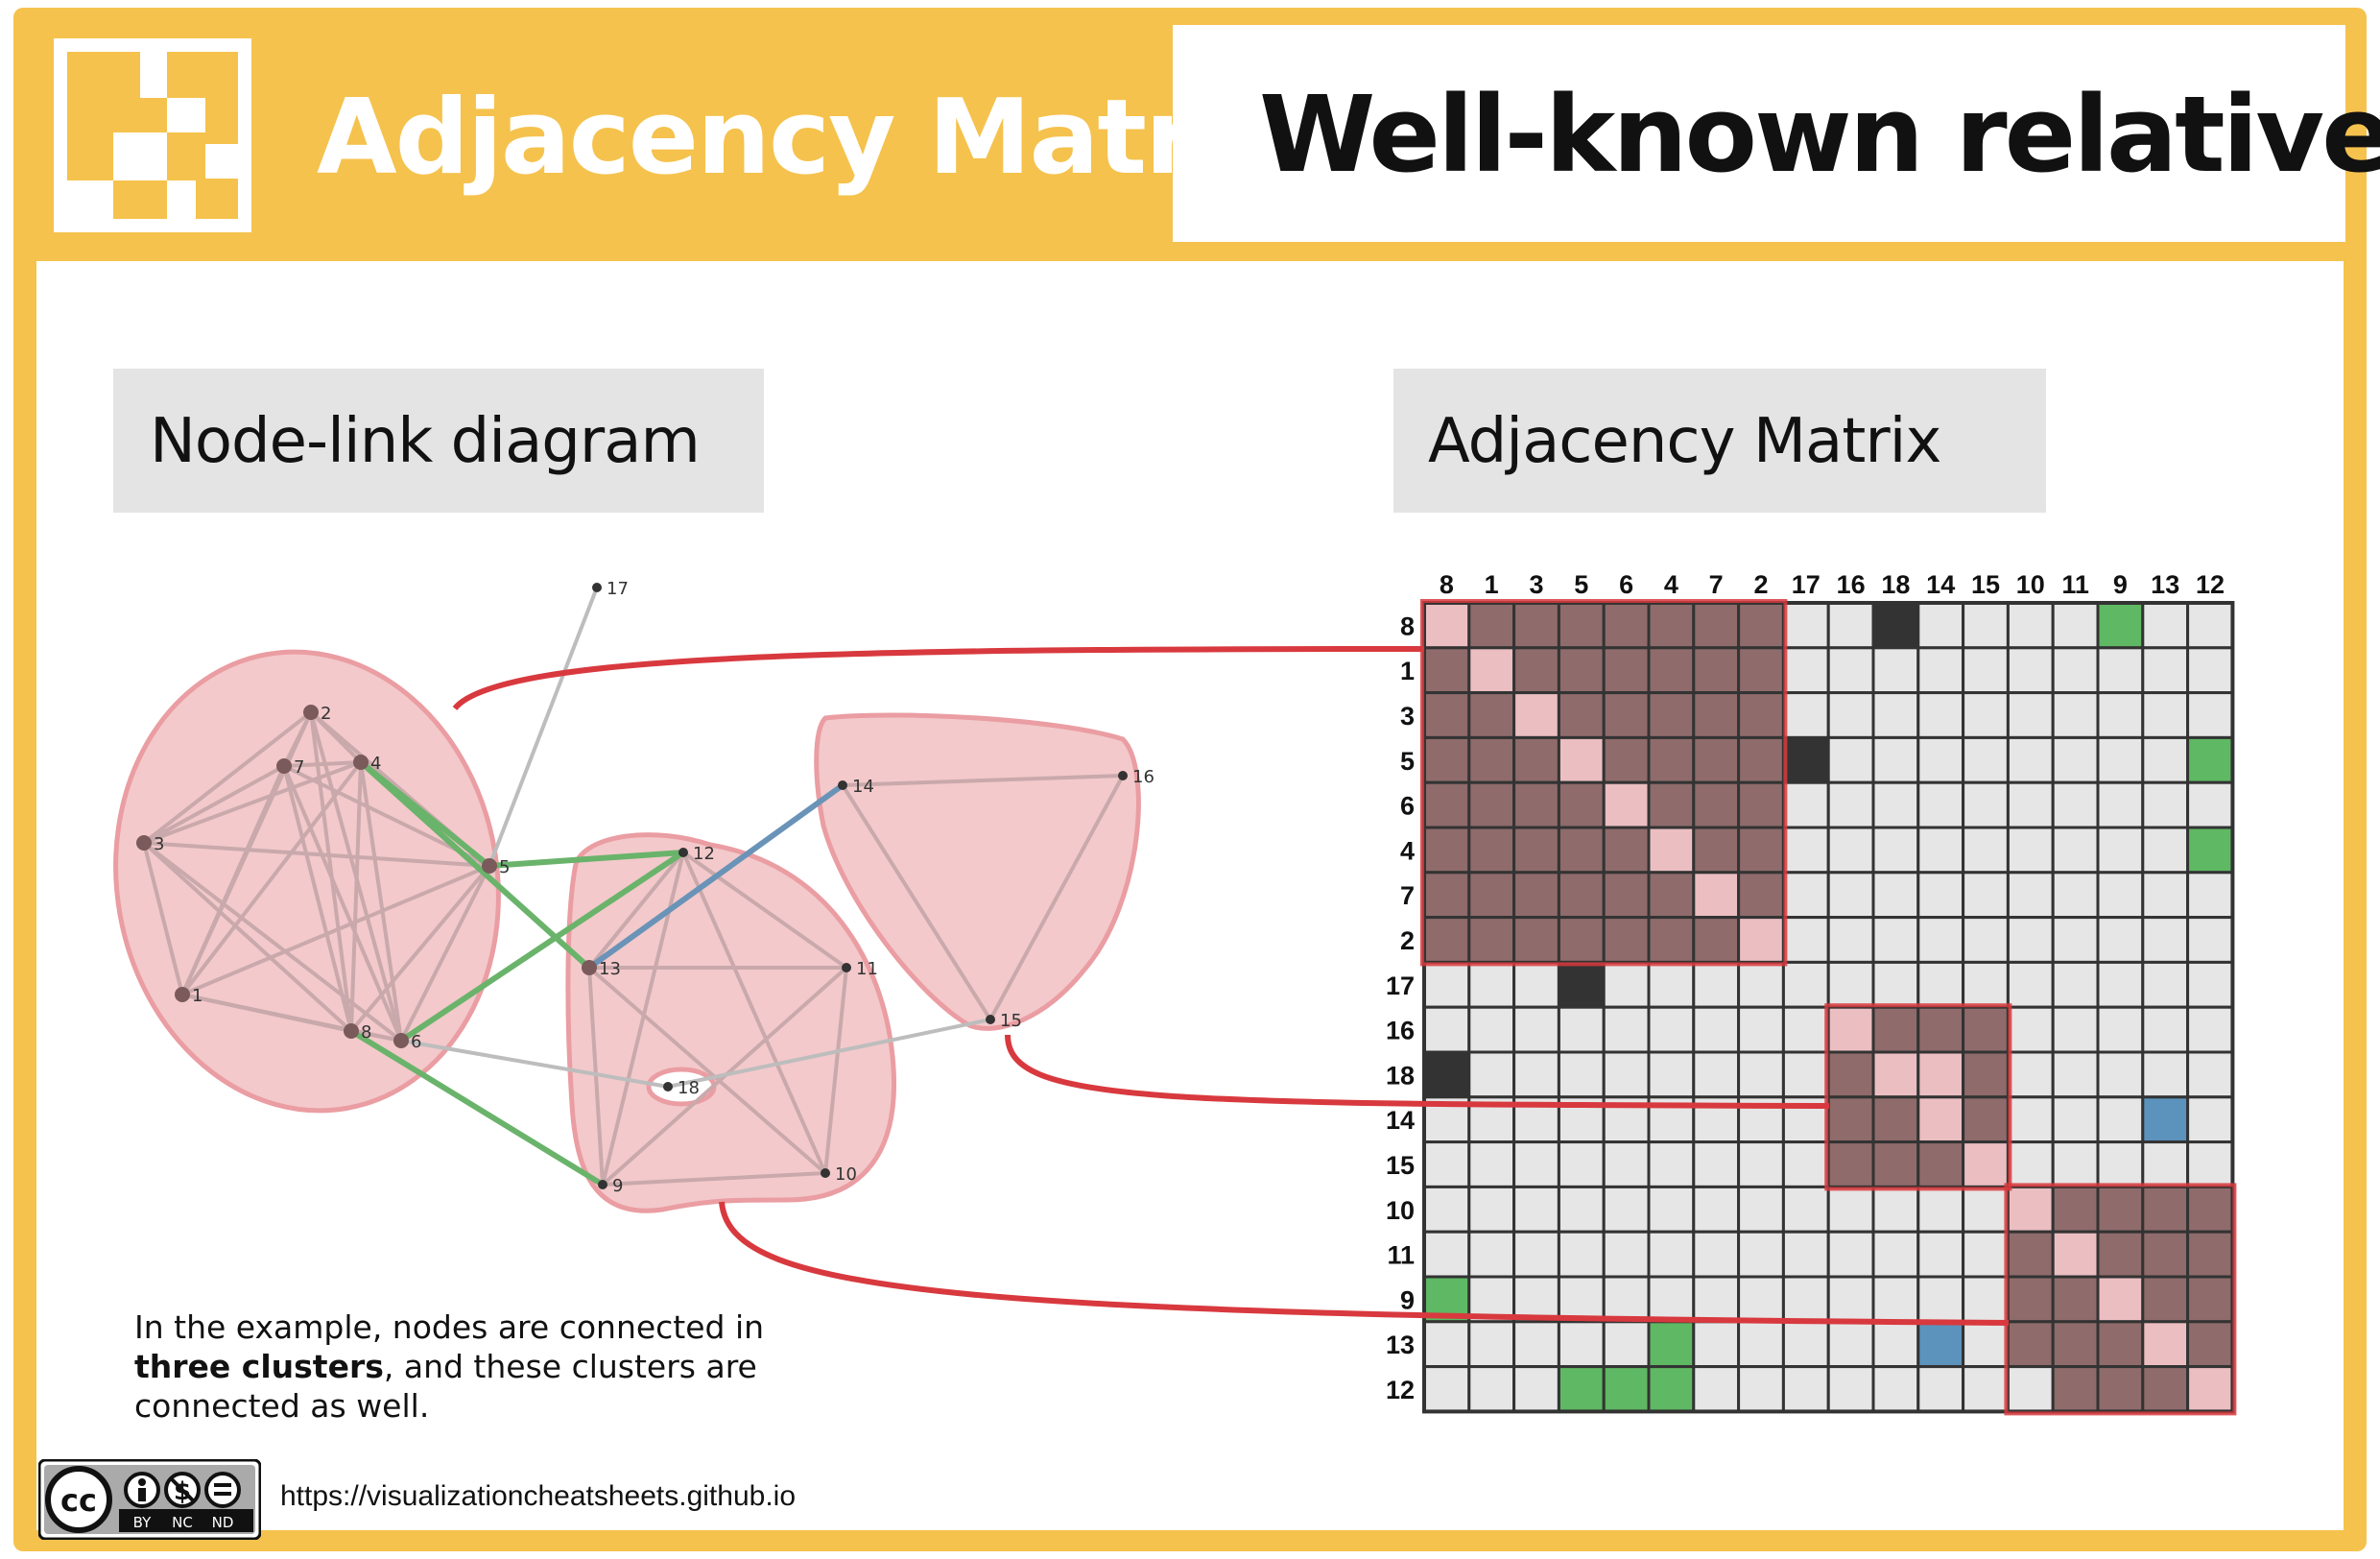 The width and height of the screenshot is (2380, 1559). Describe the element at coordinates (1896, 584) in the screenshot. I see `matrix-column-label: 18` at that location.